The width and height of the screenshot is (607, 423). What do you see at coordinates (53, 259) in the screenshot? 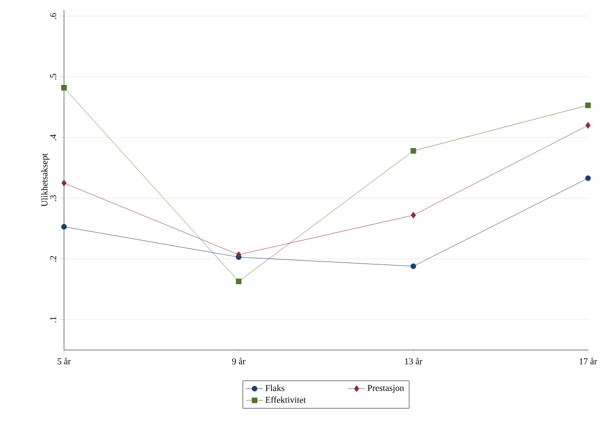
I see `y-tick-label: .2` at bounding box center [53, 259].